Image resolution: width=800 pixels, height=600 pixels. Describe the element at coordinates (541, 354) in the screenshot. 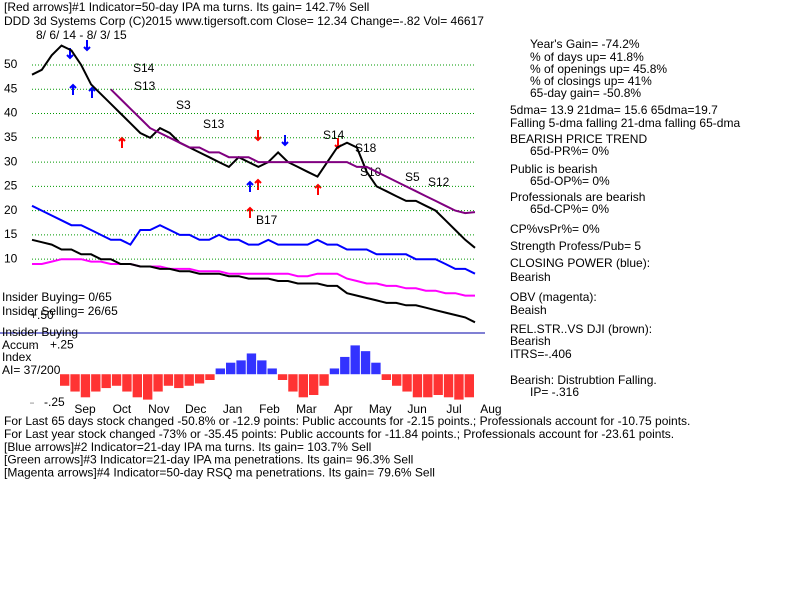

I see `stat-line: ITRS=-.406` at that location.